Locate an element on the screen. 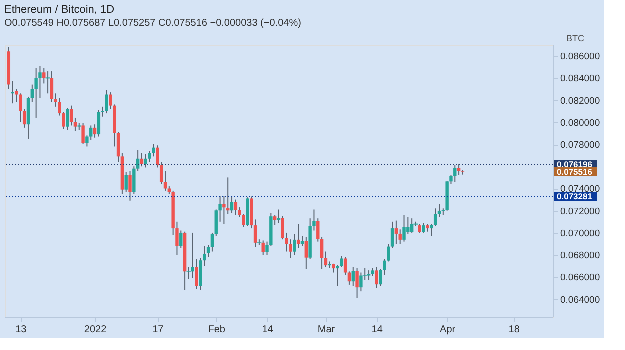  chart-title: Ethereum / Bitcoin, 1D is located at coordinates (59, 10).